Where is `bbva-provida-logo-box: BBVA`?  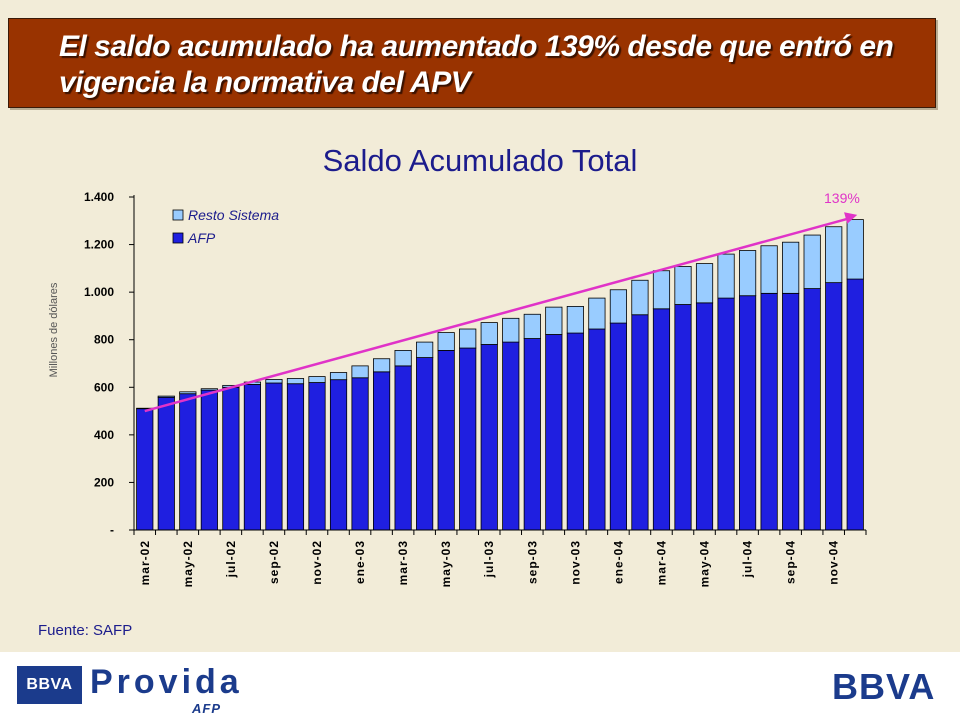 bbva-provida-logo-box: BBVA is located at coordinates (49, 685).